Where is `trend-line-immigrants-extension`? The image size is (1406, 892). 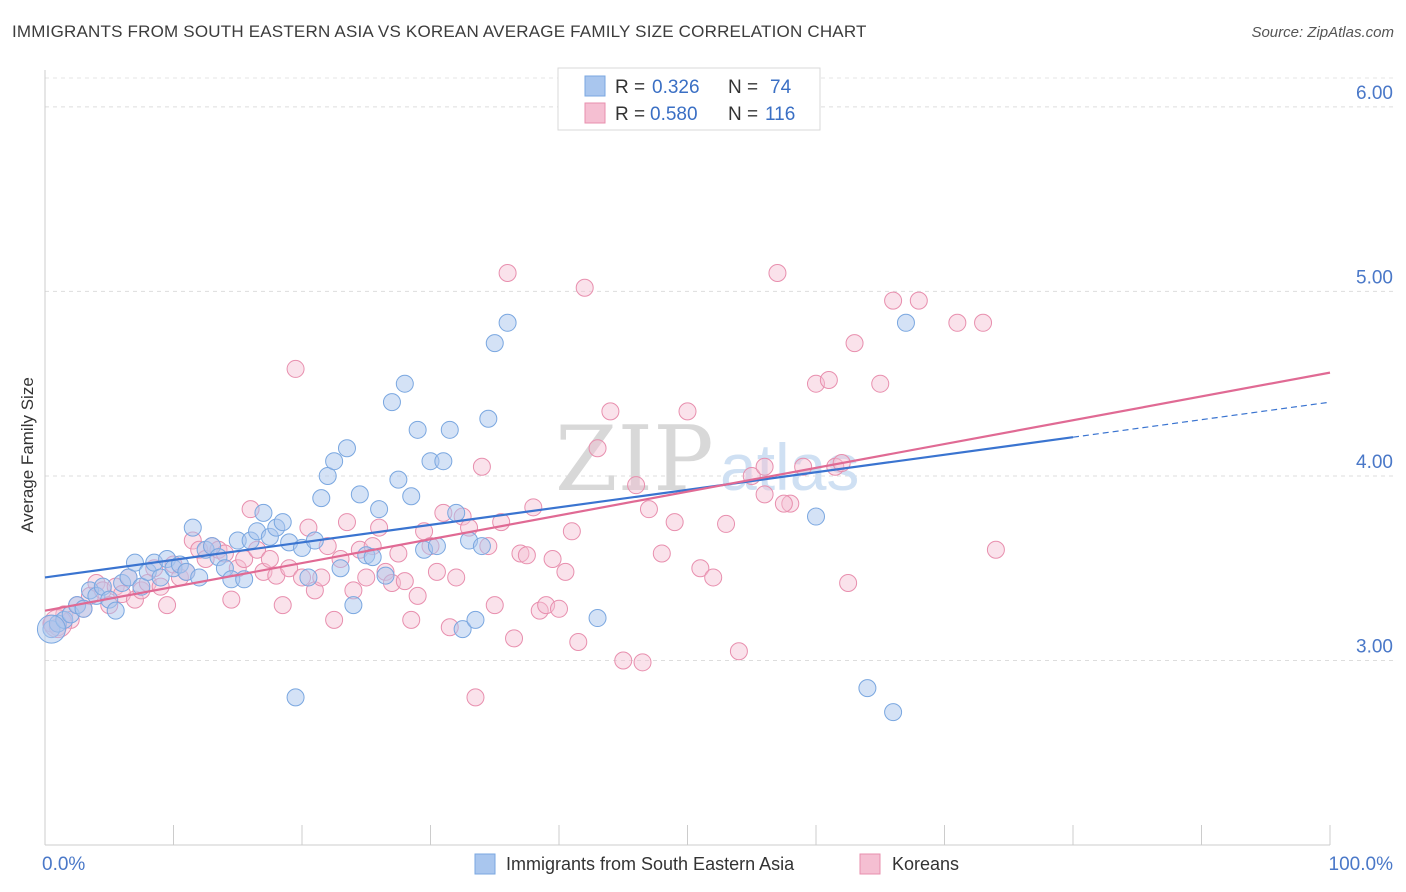 trend-line-immigrants-extension is located at coordinates (1201, 419).